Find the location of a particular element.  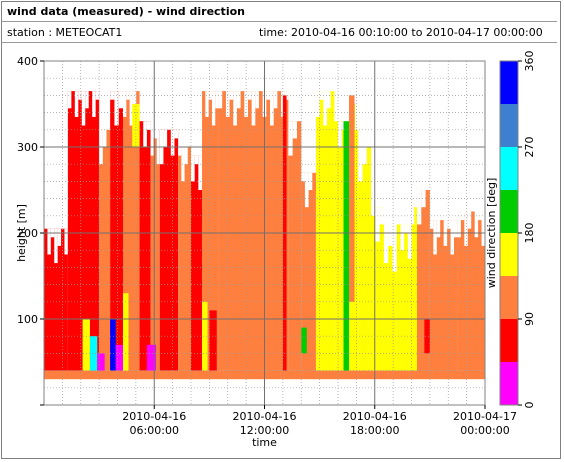

y-tick-label: 400 is located at coordinates (27, 61).